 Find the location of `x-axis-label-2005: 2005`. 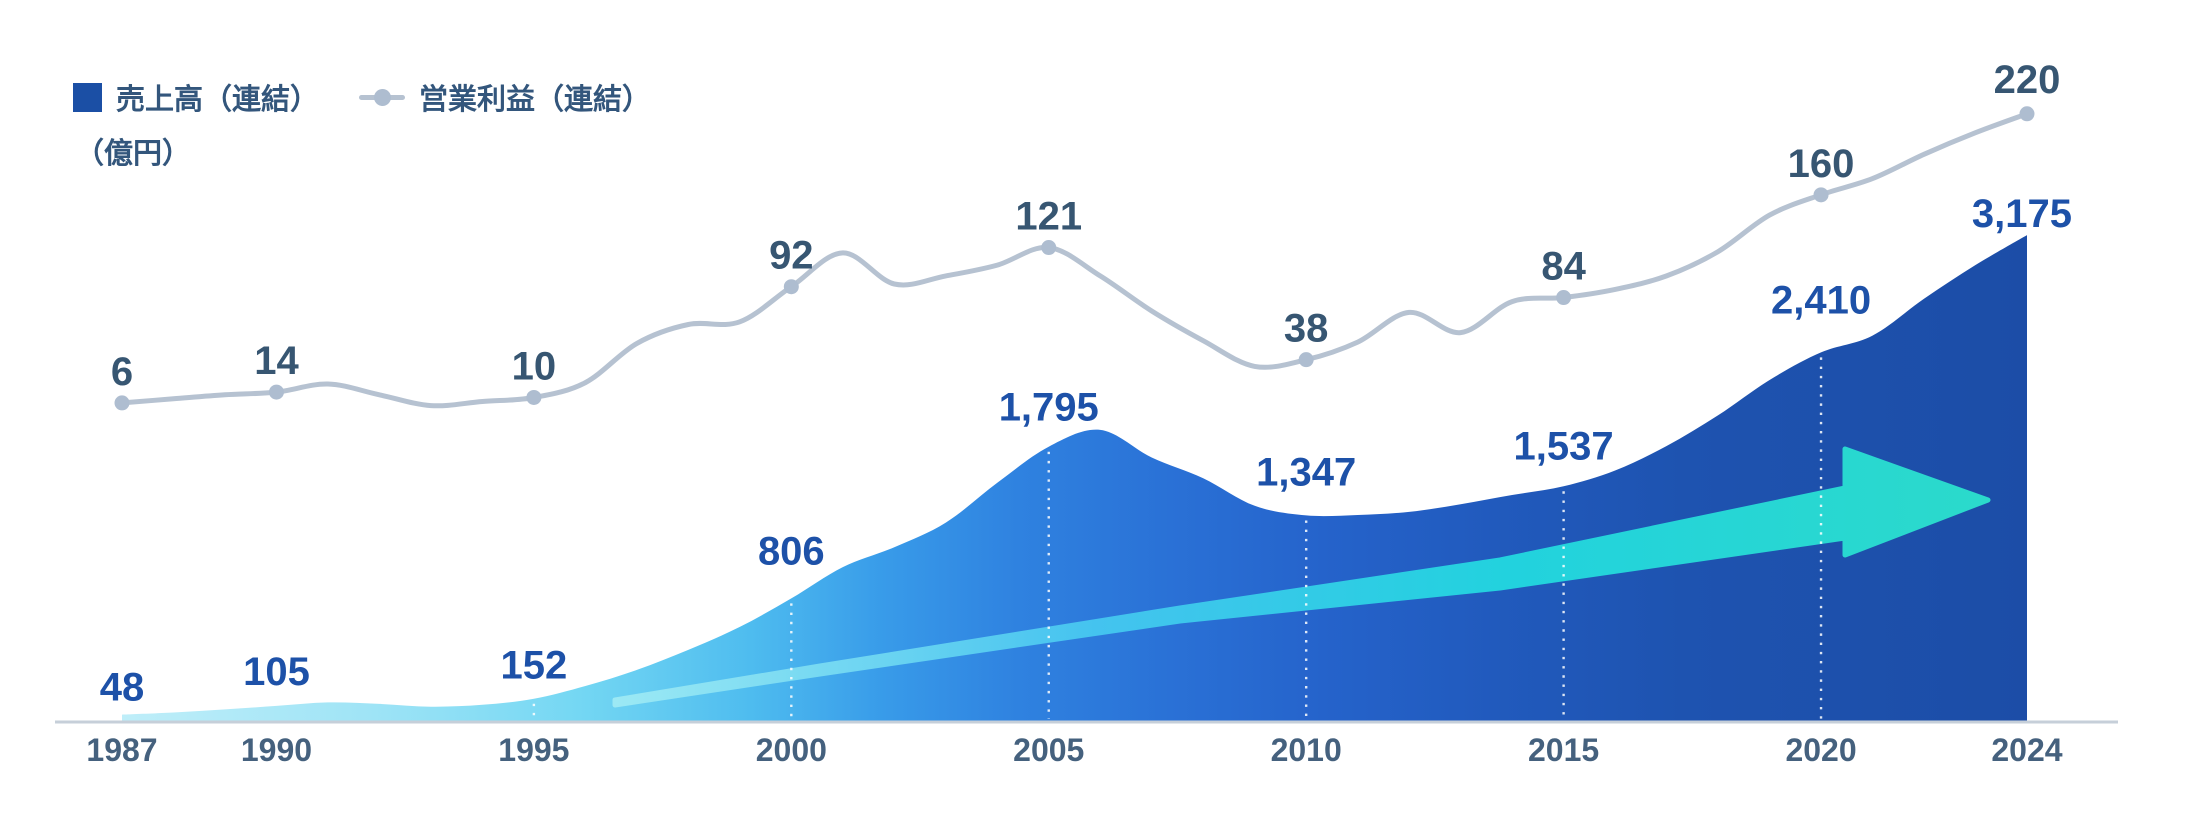

x-axis-label-2005: 2005 is located at coordinates (1048, 750).